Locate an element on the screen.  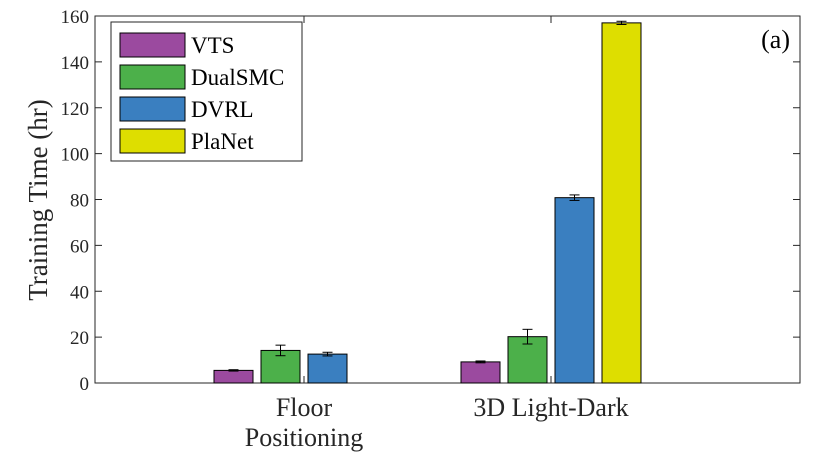
y-tick-label: 160 is located at coordinates (75, 17).